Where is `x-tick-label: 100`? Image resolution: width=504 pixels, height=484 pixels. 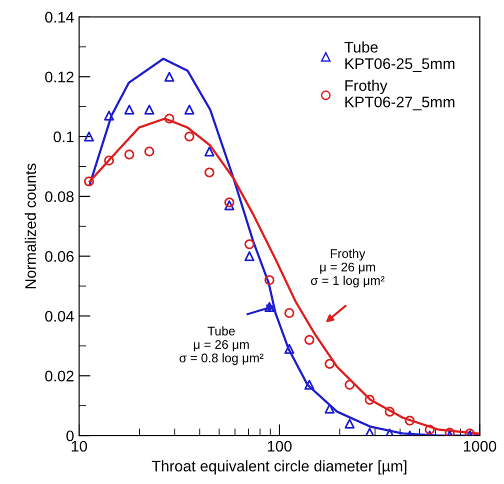 x-tick-label: 100 is located at coordinates (280, 446).